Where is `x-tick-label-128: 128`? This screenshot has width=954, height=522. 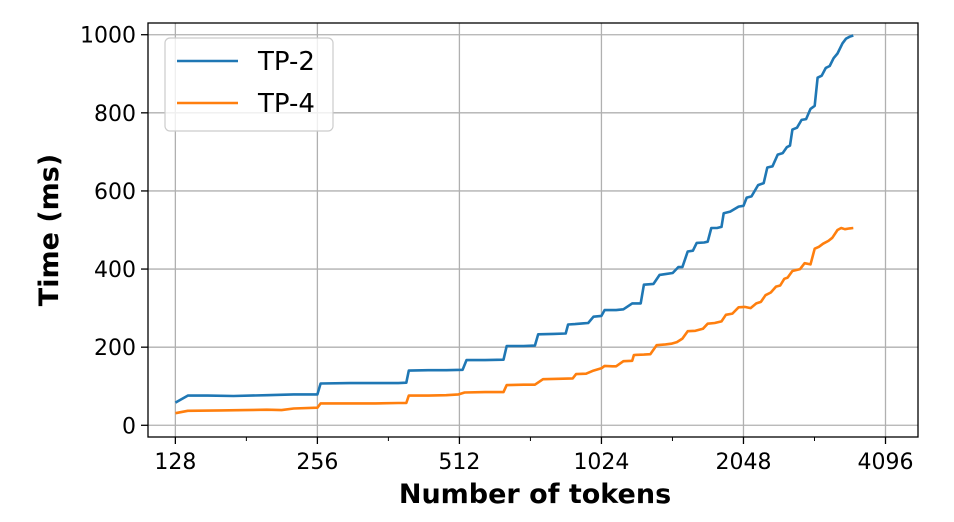
x-tick-label-128: 128 is located at coordinates (175, 462).